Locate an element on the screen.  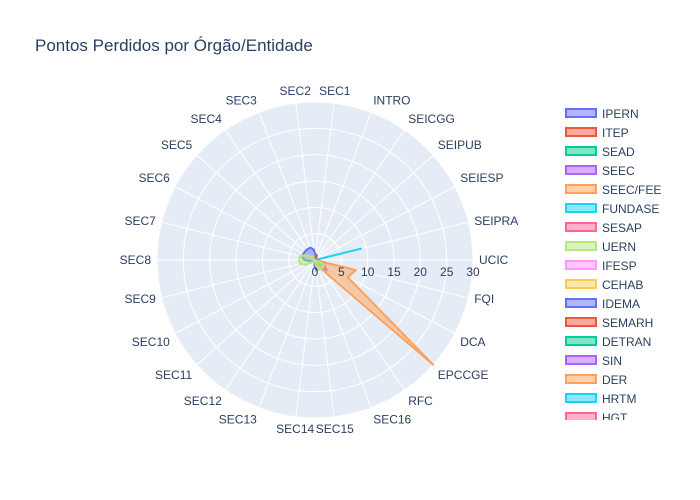
radial-tick-label: 15 is located at coordinates (394, 272).